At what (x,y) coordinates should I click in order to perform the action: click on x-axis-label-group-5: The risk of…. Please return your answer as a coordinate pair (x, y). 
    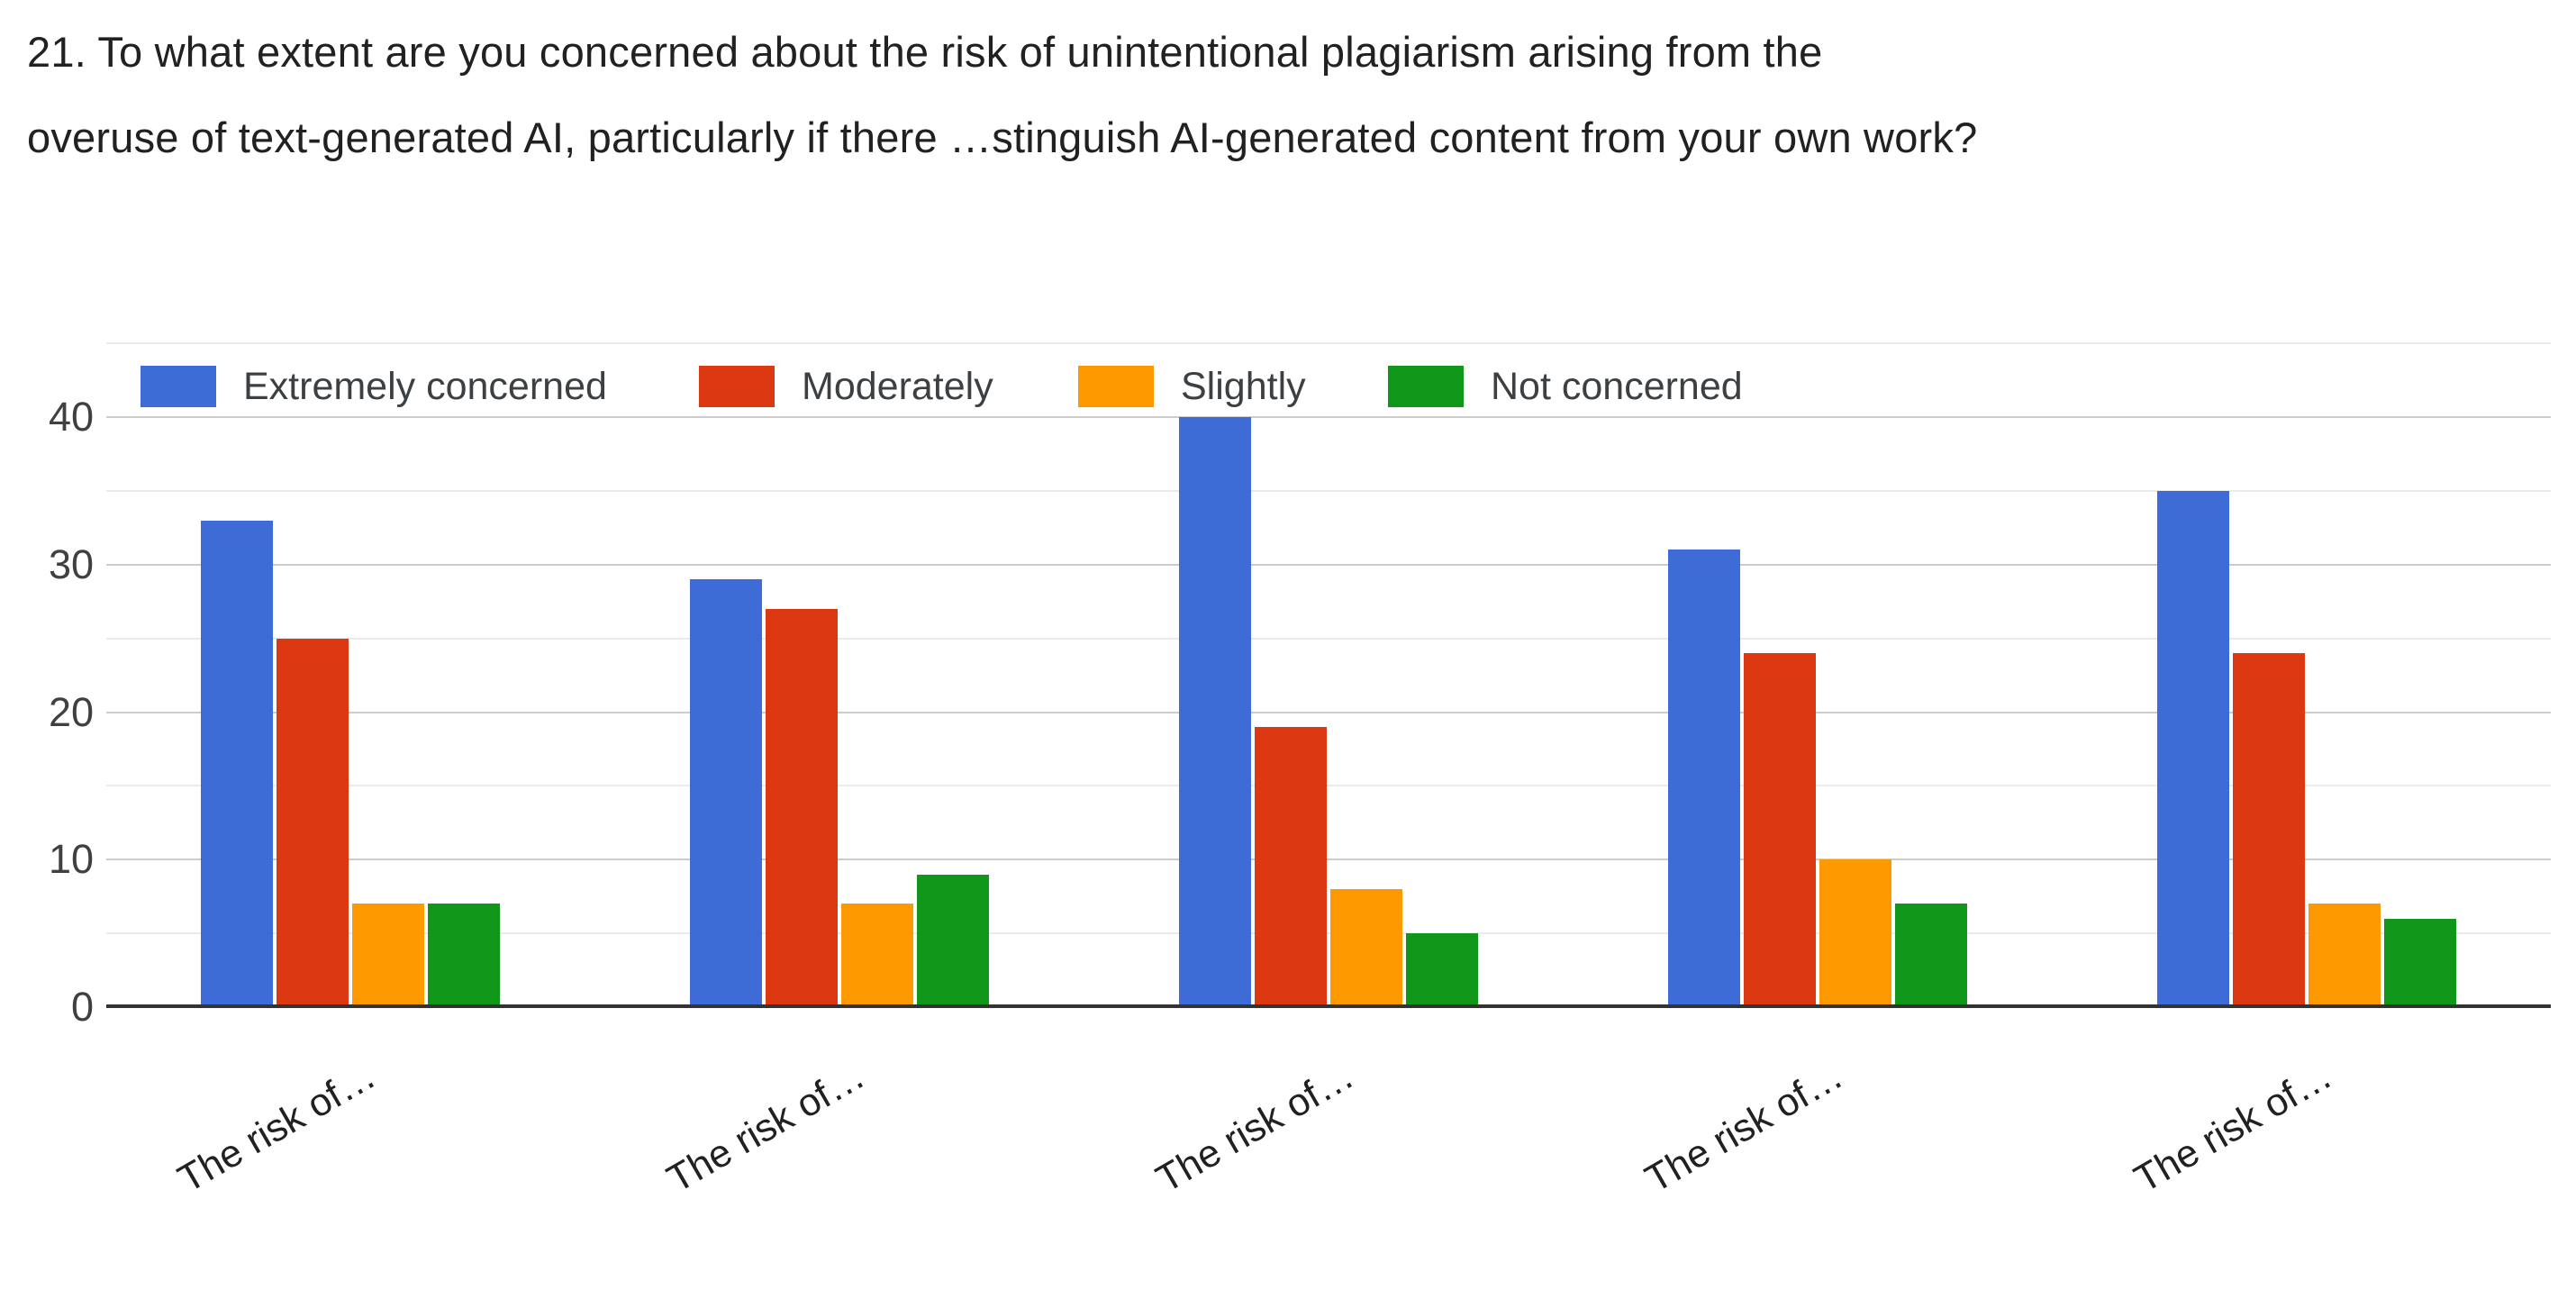
    Looking at the image, I should click on (2233, 1128).